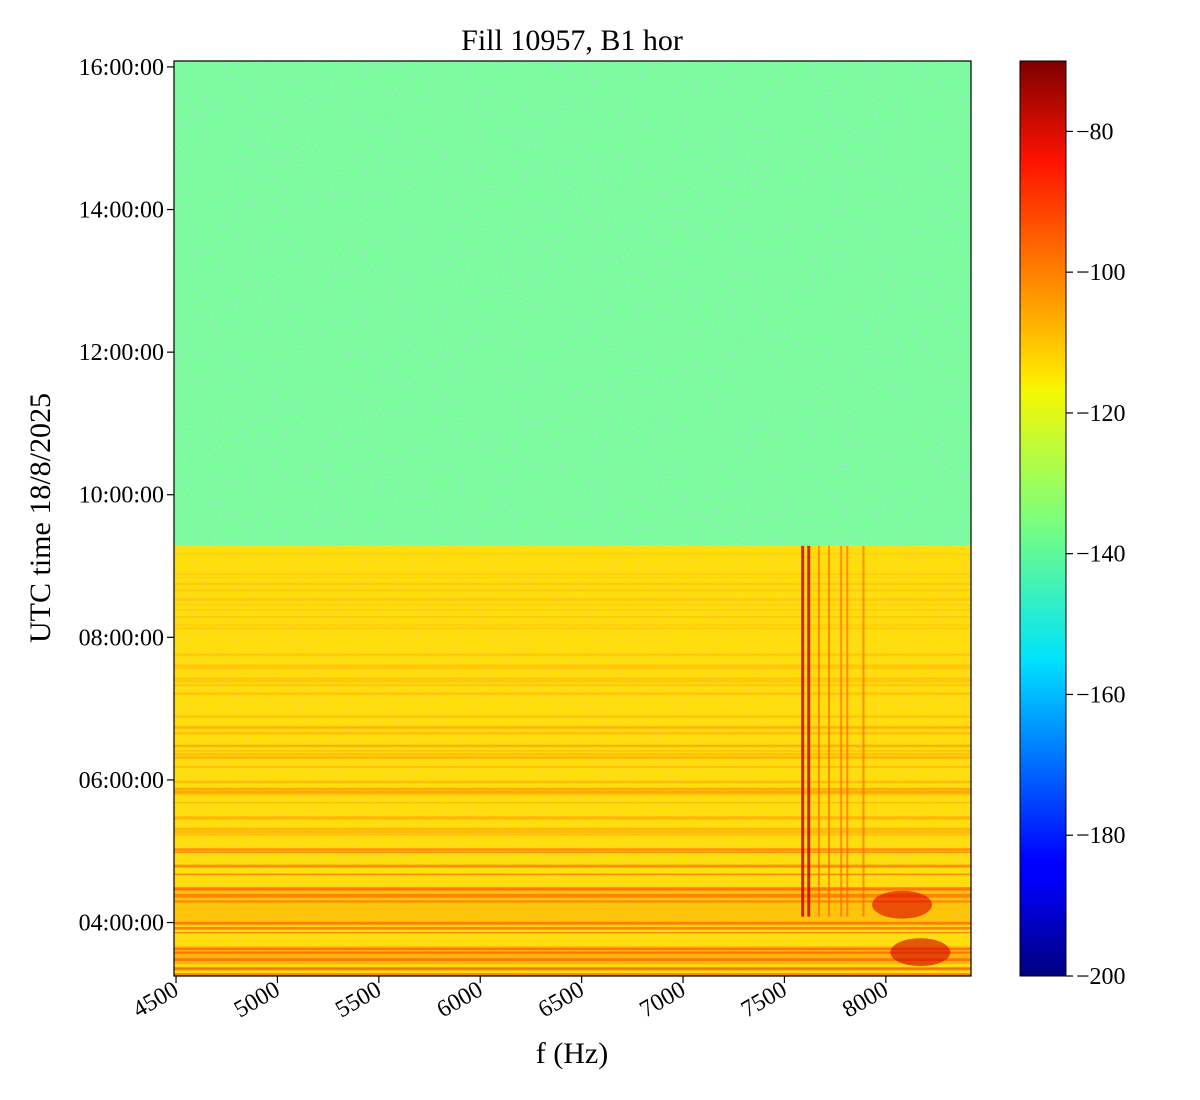 This screenshot has width=1200, height=1100. Describe the element at coordinates (561, 1000) in the screenshot. I see `x-tick-label-4: 6500` at that location.